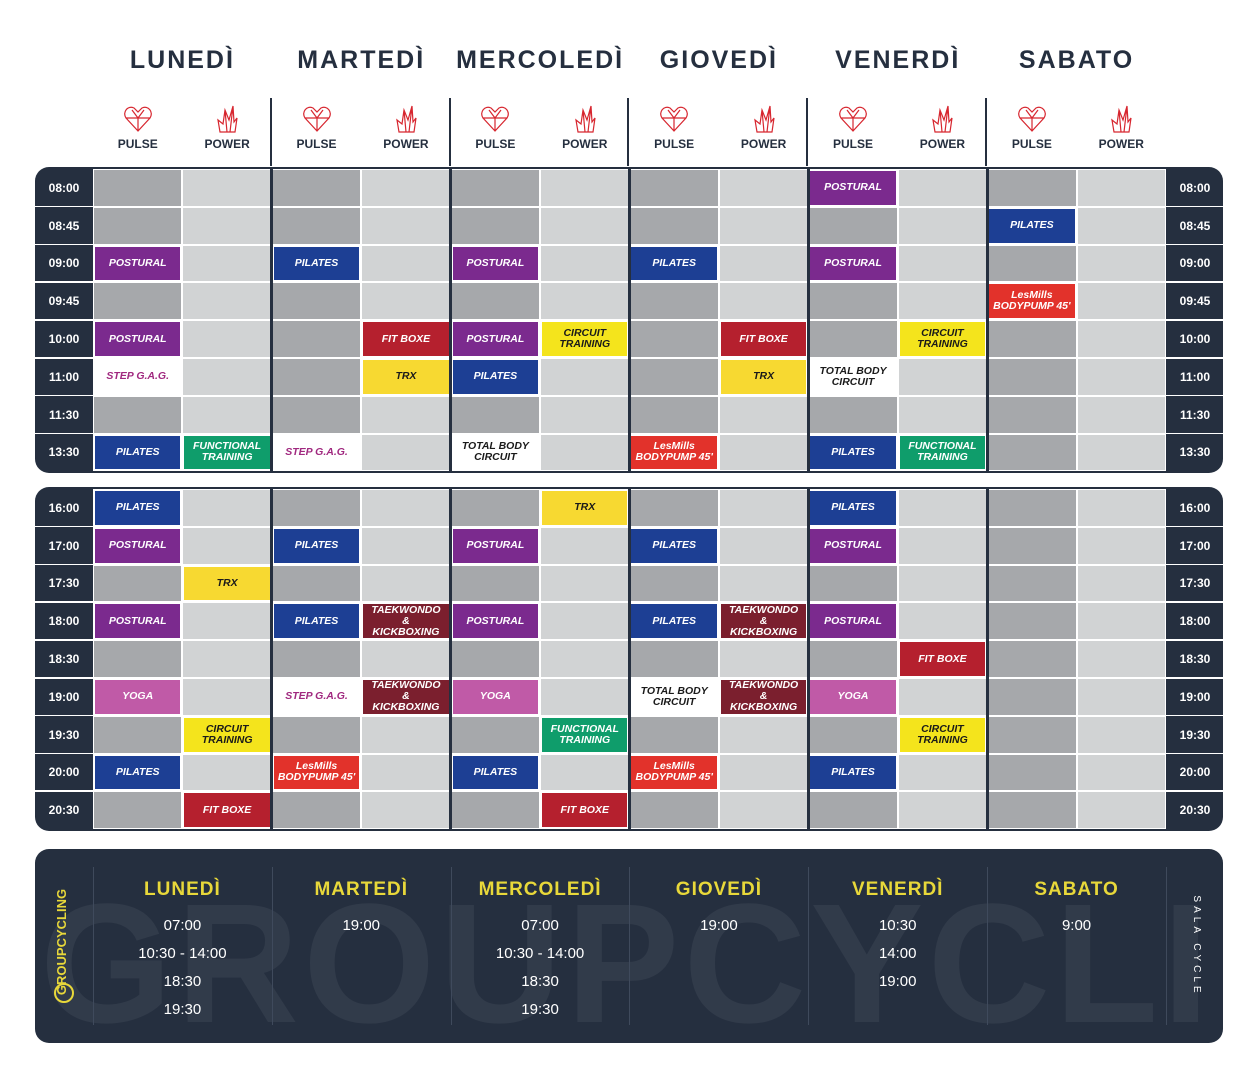 Image resolution: width=1260 pixels, height=1084 pixels. What do you see at coordinates (853, 119) in the screenshot?
I see `heart-icon` at bounding box center [853, 119].